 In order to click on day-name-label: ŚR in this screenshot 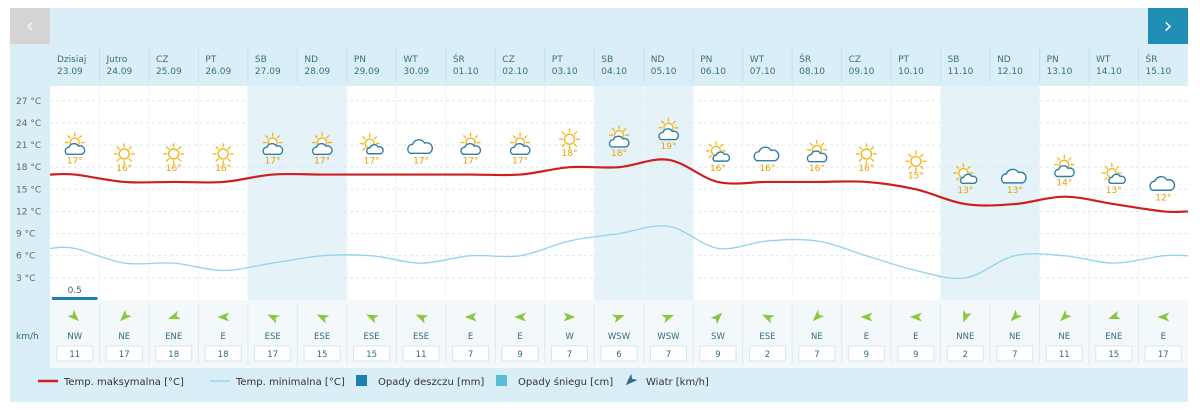, I will do `click(1152, 59)`.